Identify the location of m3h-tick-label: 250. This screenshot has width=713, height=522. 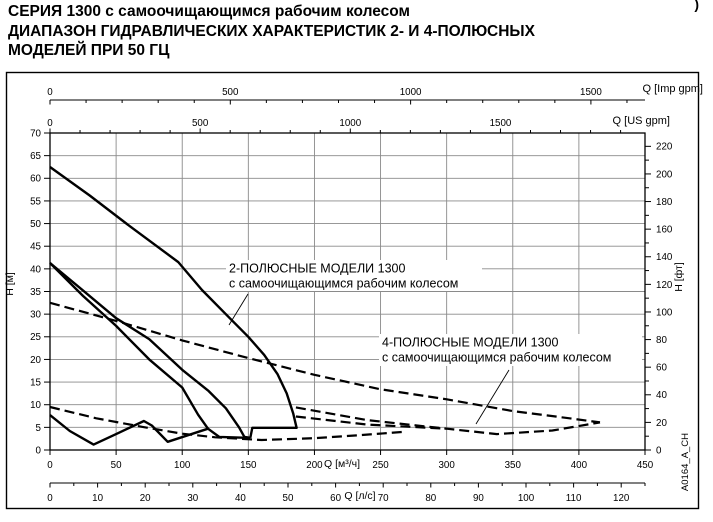
(380, 465).